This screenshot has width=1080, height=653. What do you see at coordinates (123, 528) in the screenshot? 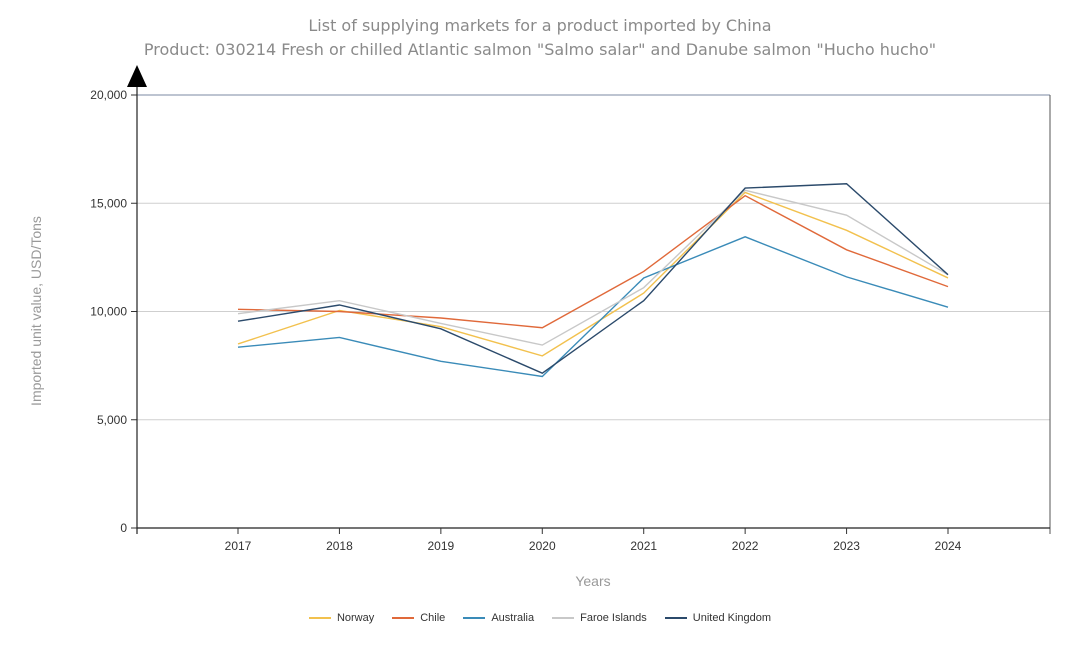
I see `y-tick-label: 0` at bounding box center [123, 528].